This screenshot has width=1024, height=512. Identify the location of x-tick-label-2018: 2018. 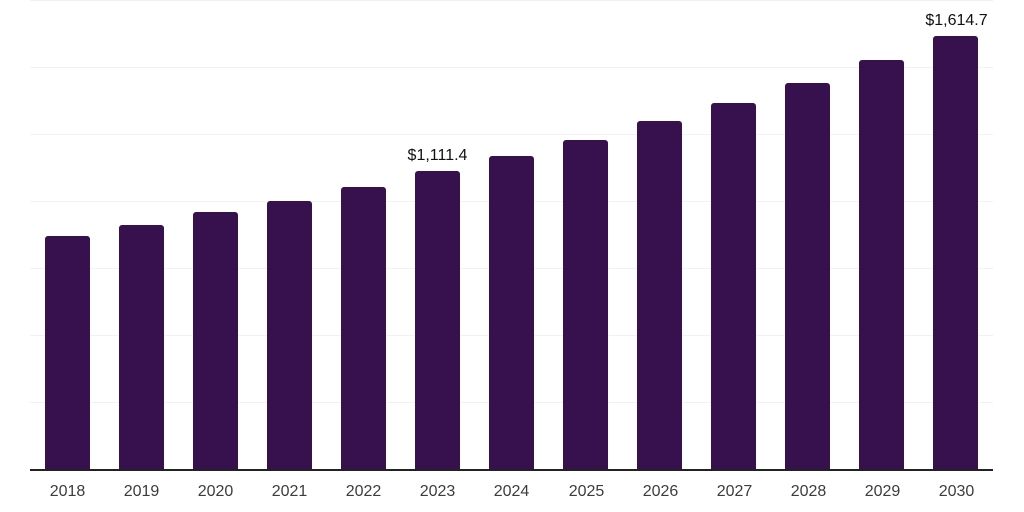
(67, 491).